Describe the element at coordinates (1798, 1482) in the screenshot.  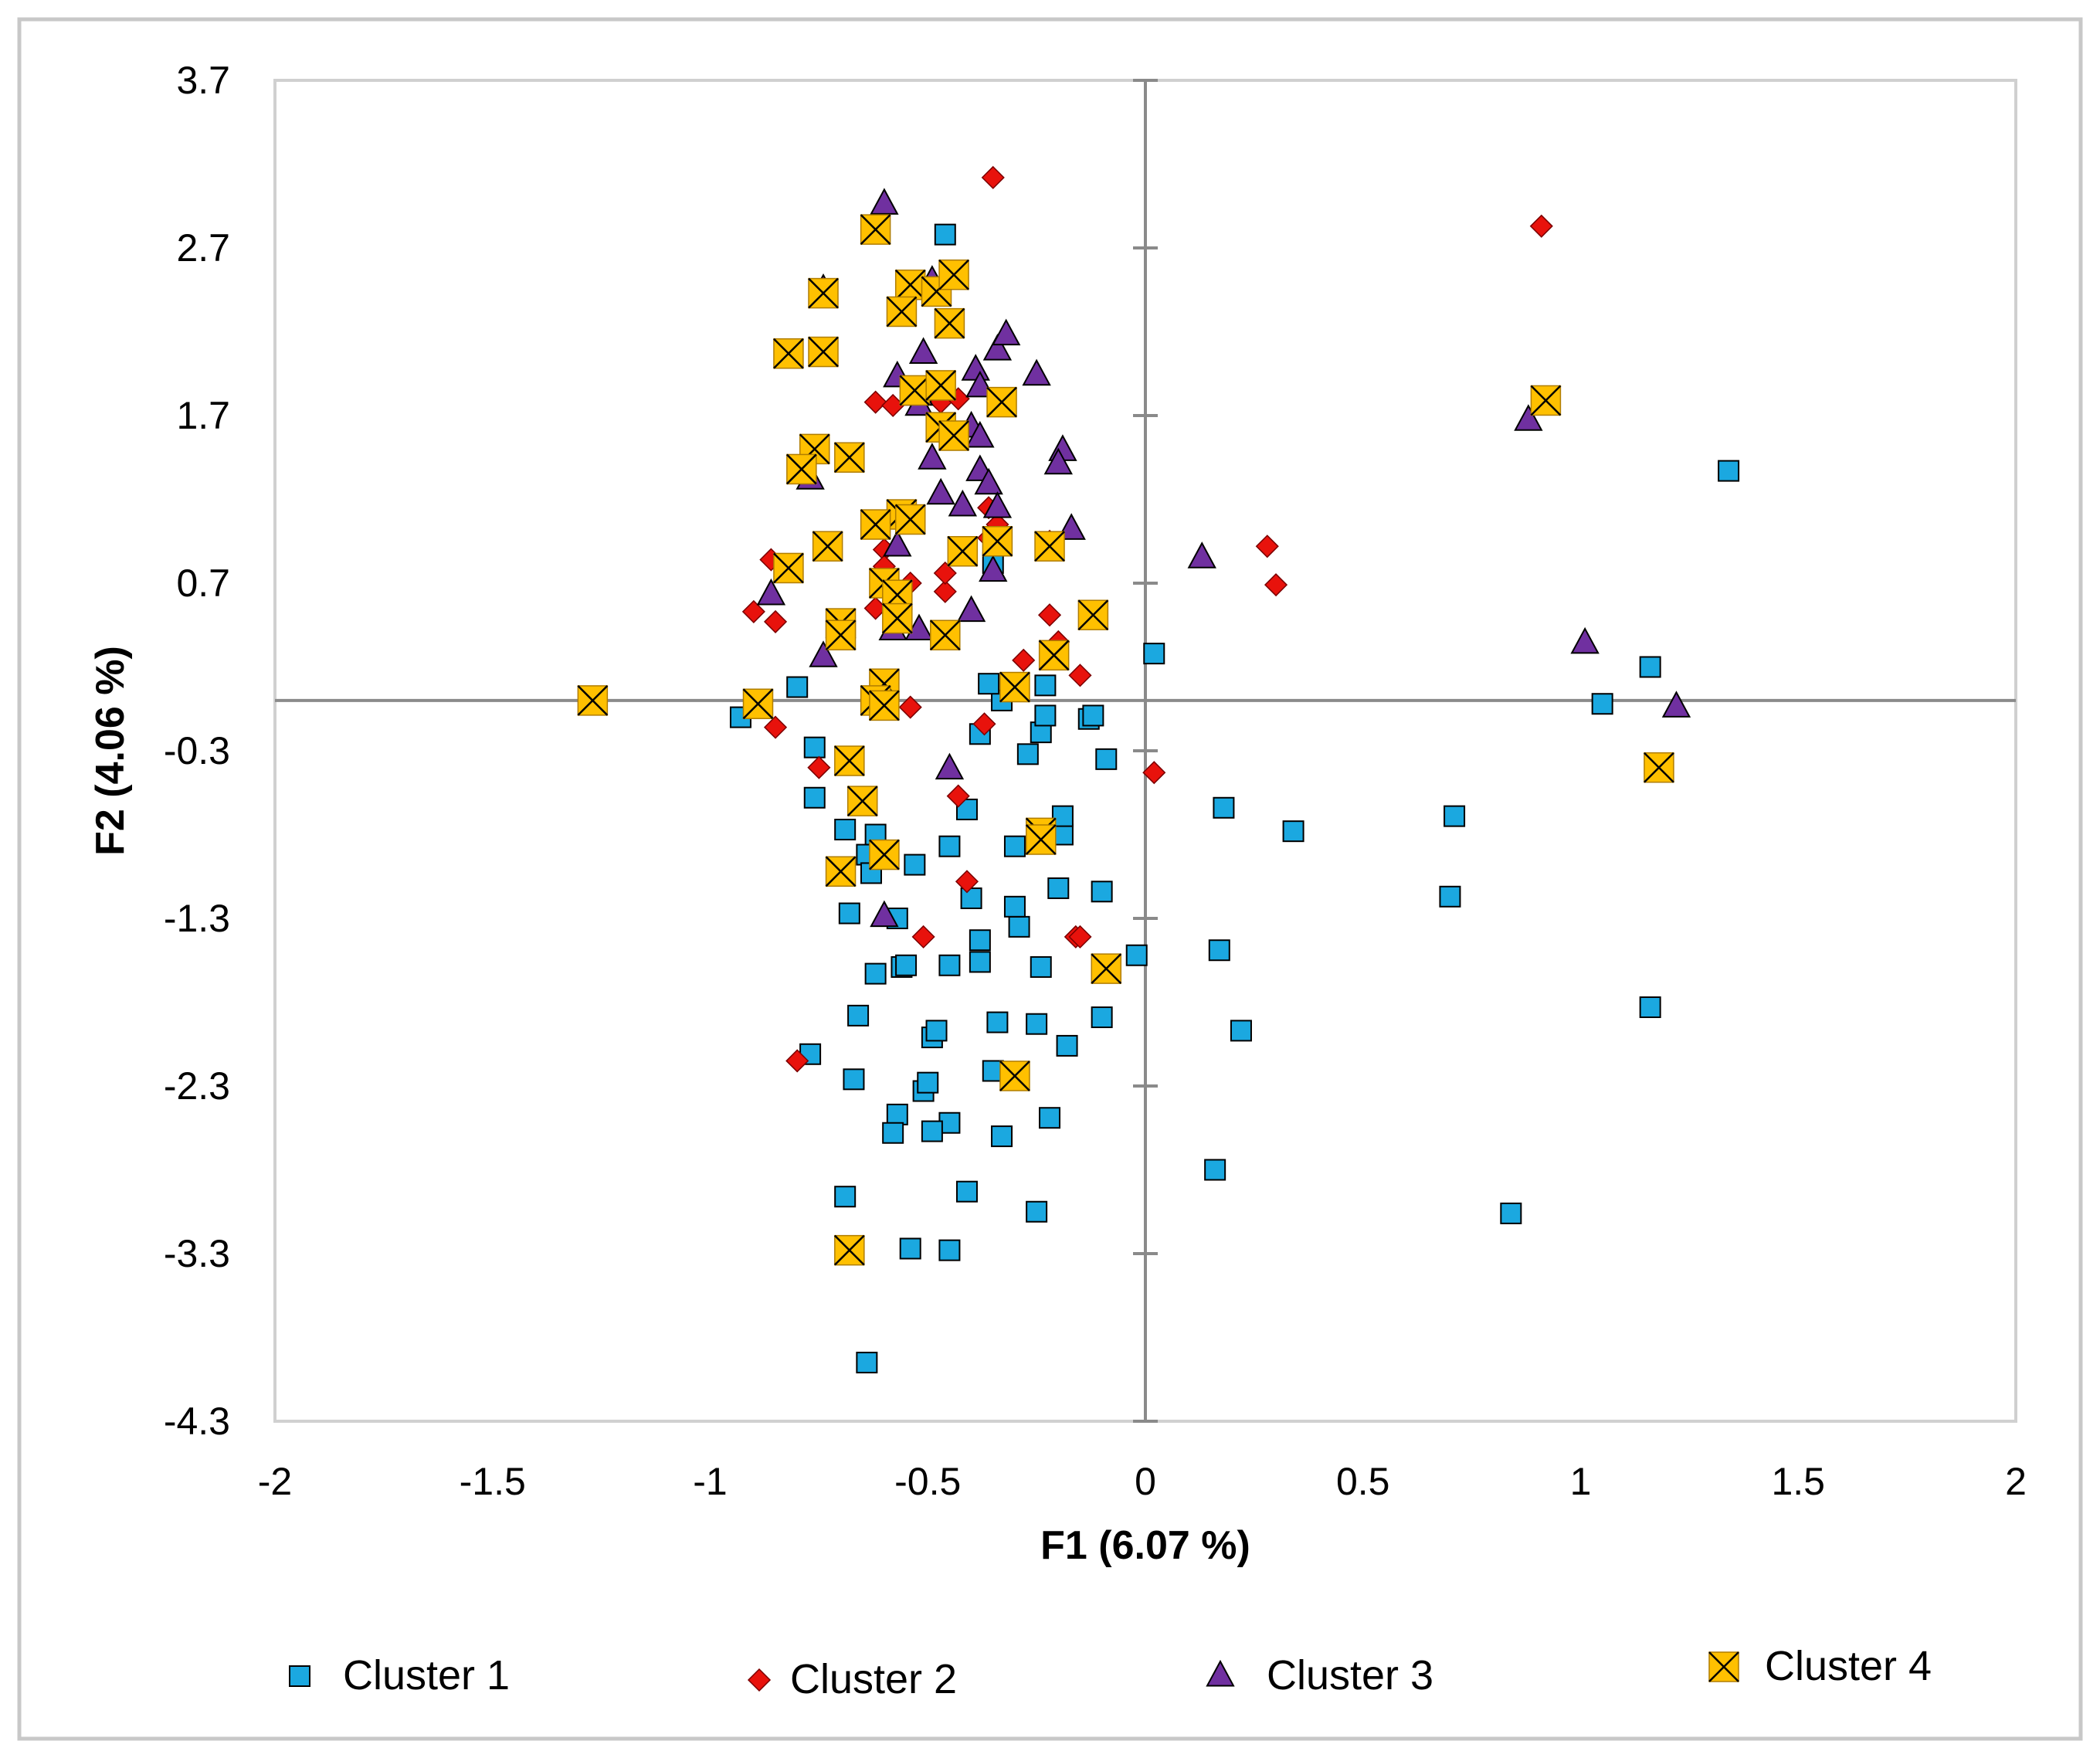
I see `x-tick-label: 1.5` at that location.